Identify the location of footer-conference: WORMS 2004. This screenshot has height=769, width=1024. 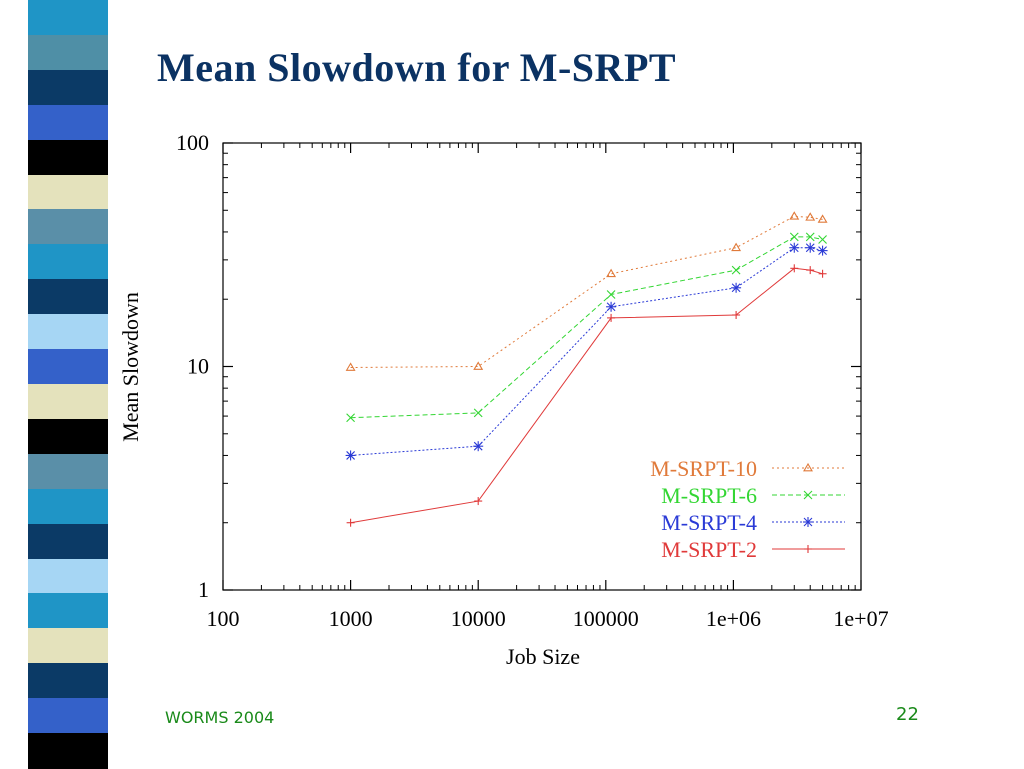
(220, 717).